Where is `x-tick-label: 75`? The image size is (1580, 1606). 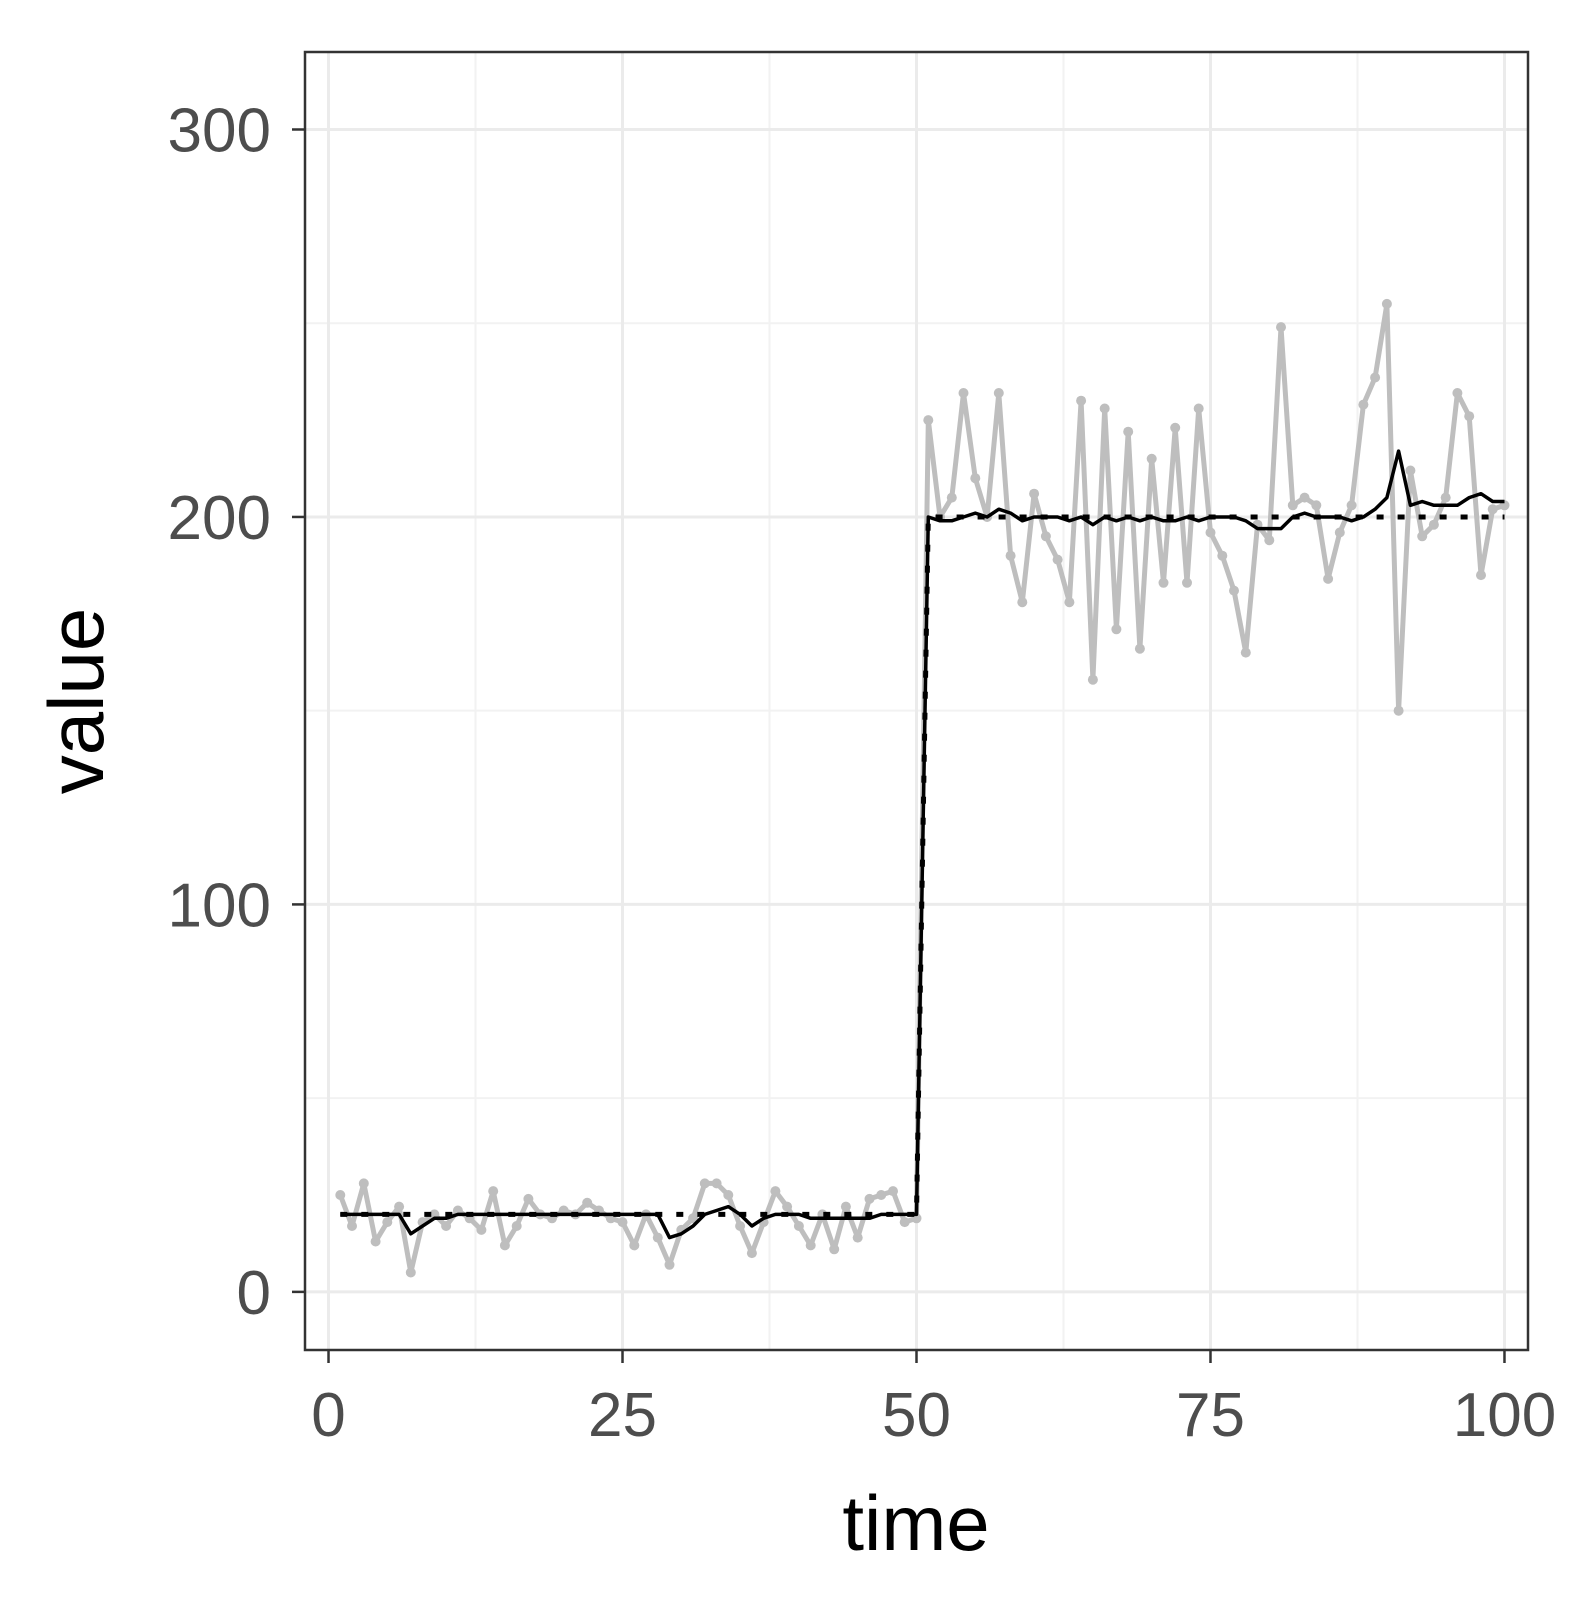 x-tick-label: 75 is located at coordinates (1210, 1415).